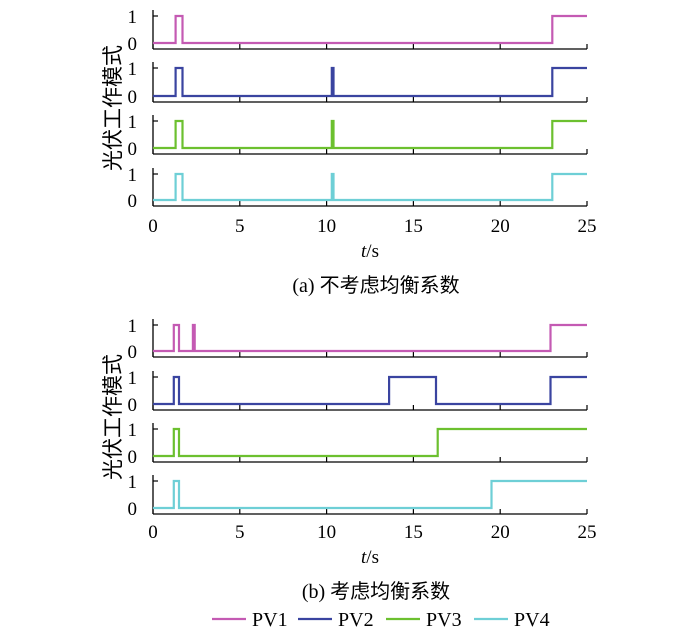 The image size is (700, 631). Describe the element at coordinates (512, 620) in the screenshot. I see `legend-item-pv4: PV4` at that location.